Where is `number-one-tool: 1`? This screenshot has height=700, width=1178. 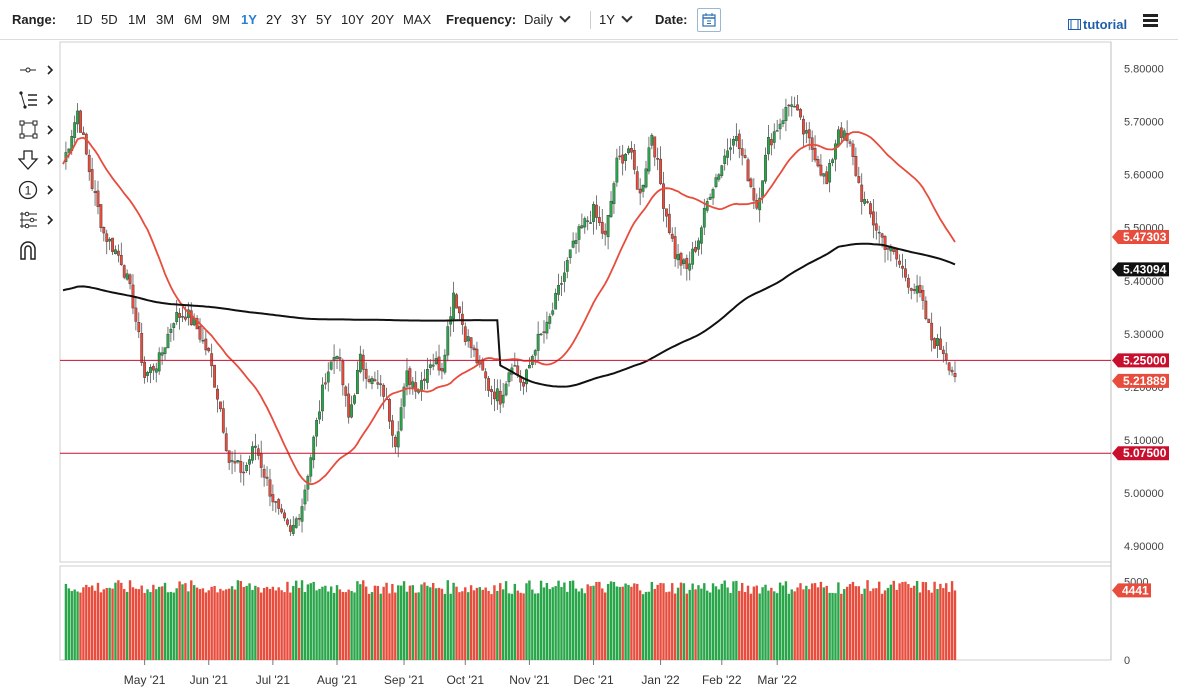 number-one-tool: 1 is located at coordinates (38, 190).